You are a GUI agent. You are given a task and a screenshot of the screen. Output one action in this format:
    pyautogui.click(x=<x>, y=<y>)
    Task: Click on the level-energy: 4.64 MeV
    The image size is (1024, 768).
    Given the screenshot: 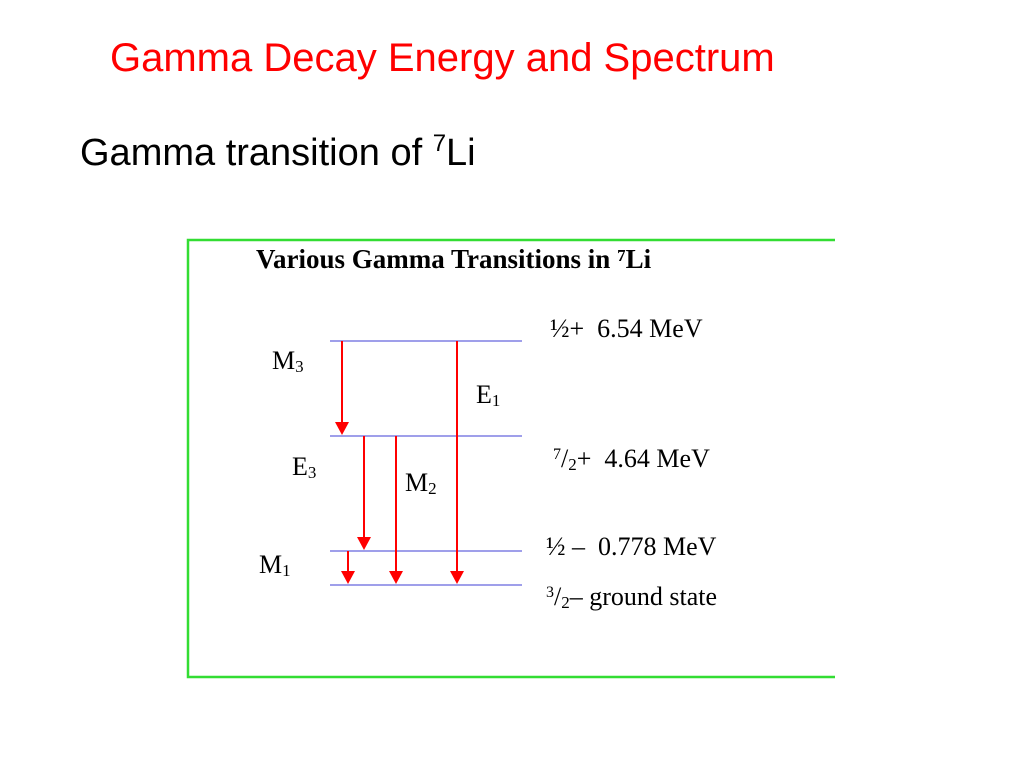 What is the action you would take?
    pyautogui.click(x=657, y=458)
    